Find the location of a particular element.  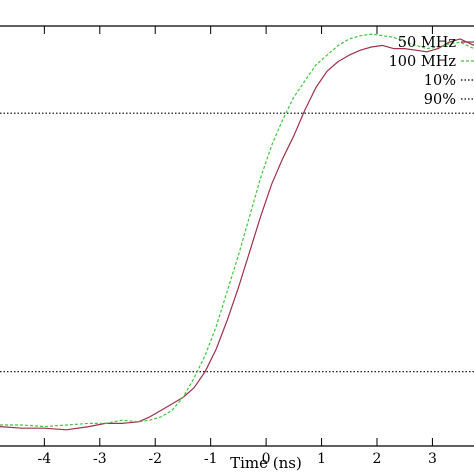

x-axis-tick-labels: -4 -3 -2 -1 0 1 2 3 is located at coordinates (237, 459).